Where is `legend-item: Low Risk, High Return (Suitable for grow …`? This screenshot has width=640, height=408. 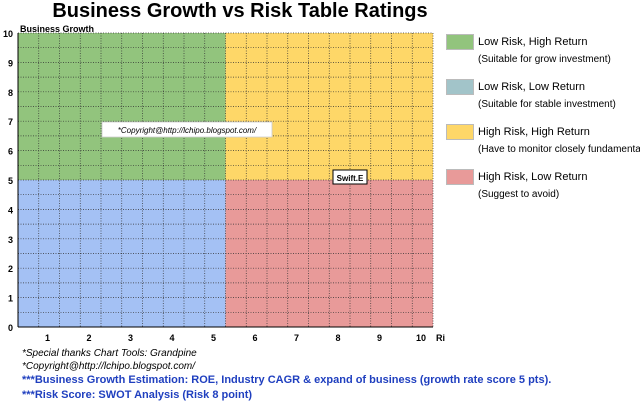 legend-item: Low Risk, High Return (Suitable for grow … is located at coordinates (542, 56).